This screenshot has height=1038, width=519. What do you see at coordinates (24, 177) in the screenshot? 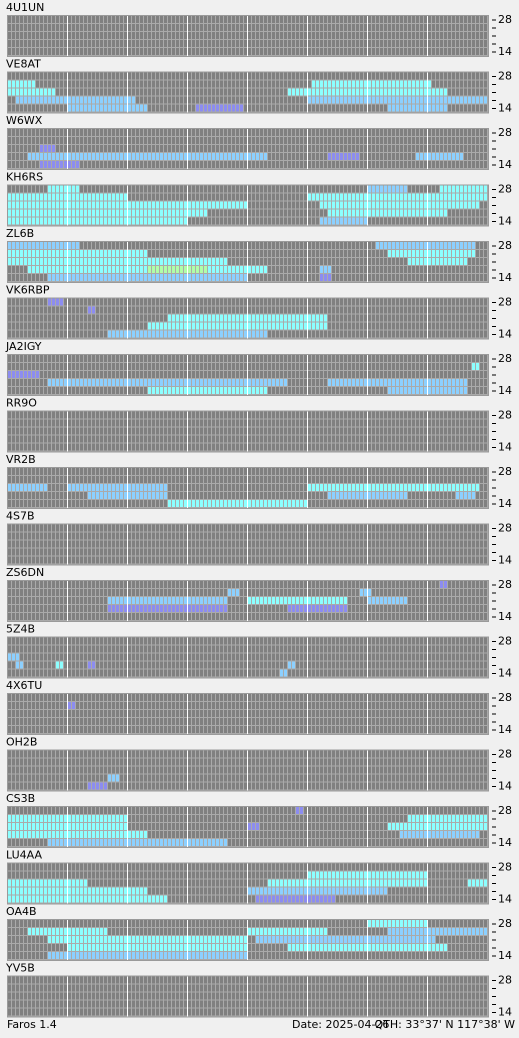
I see `station-name: KH6RS` at bounding box center [24, 177].